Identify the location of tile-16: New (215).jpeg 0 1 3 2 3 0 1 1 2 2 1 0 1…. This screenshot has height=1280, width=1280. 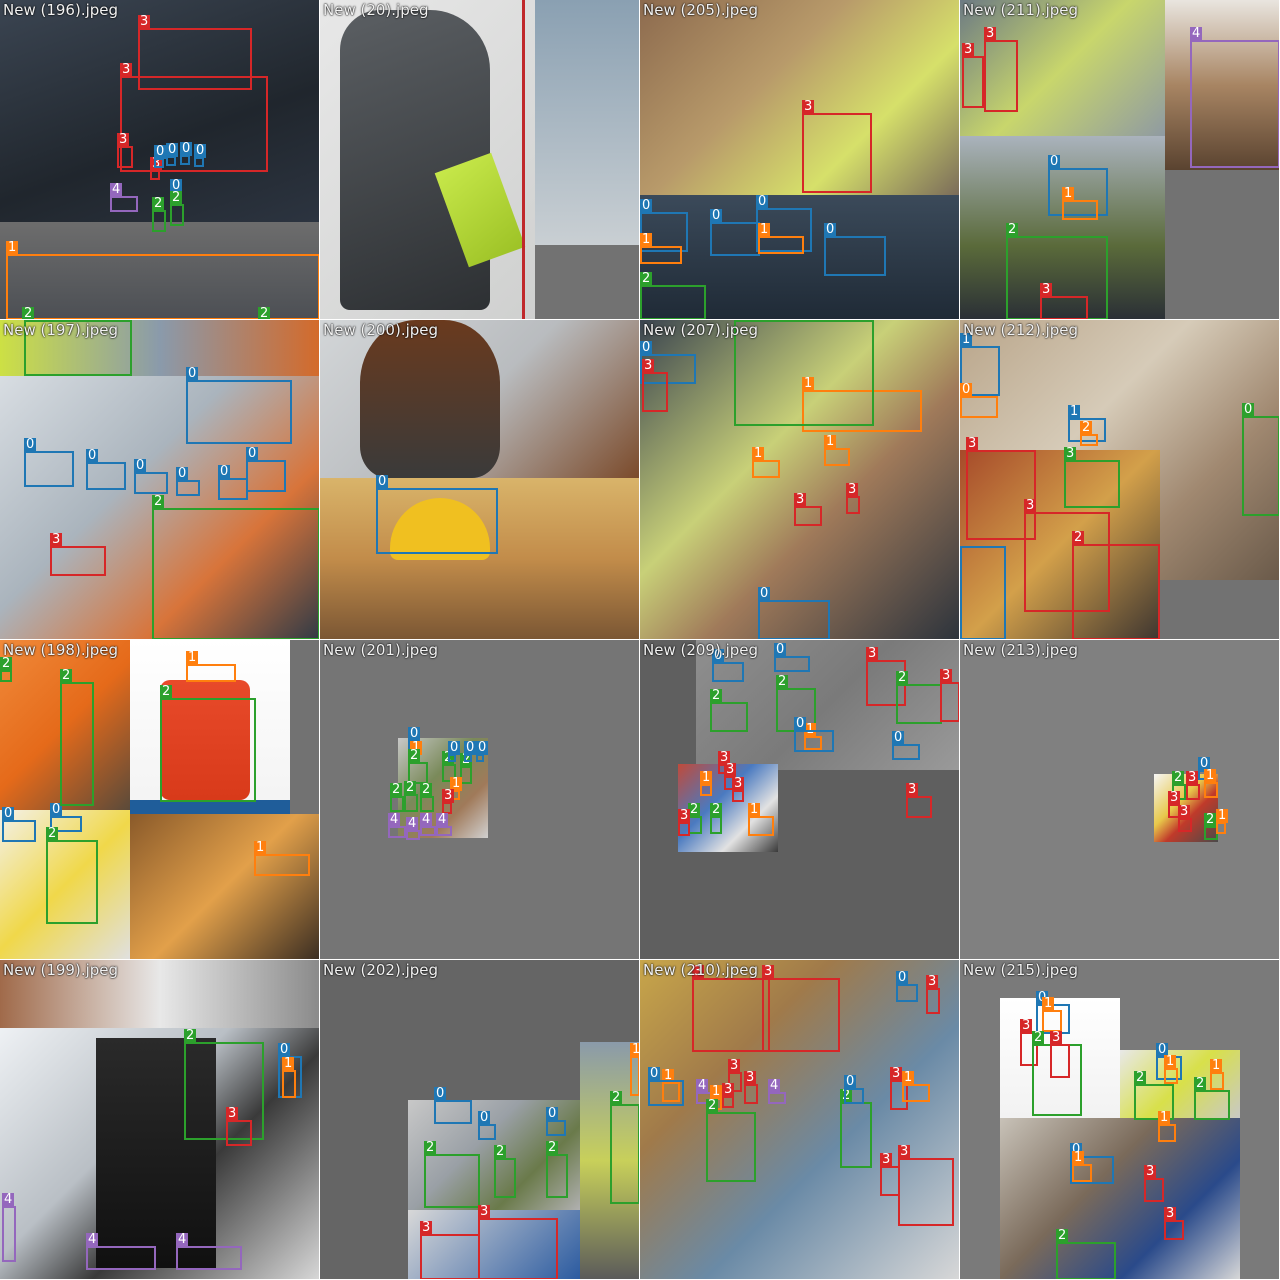
(1120, 1120).